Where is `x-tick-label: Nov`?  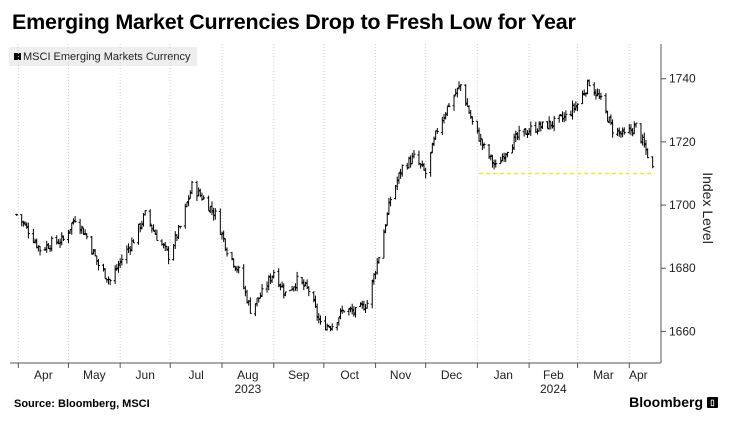 x-tick-label: Nov is located at coordinates (400, 375).